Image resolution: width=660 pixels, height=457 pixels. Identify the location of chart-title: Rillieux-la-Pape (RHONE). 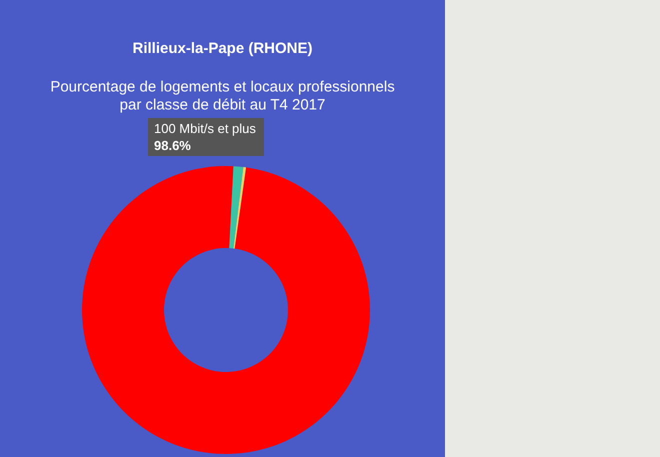
(222, 48).